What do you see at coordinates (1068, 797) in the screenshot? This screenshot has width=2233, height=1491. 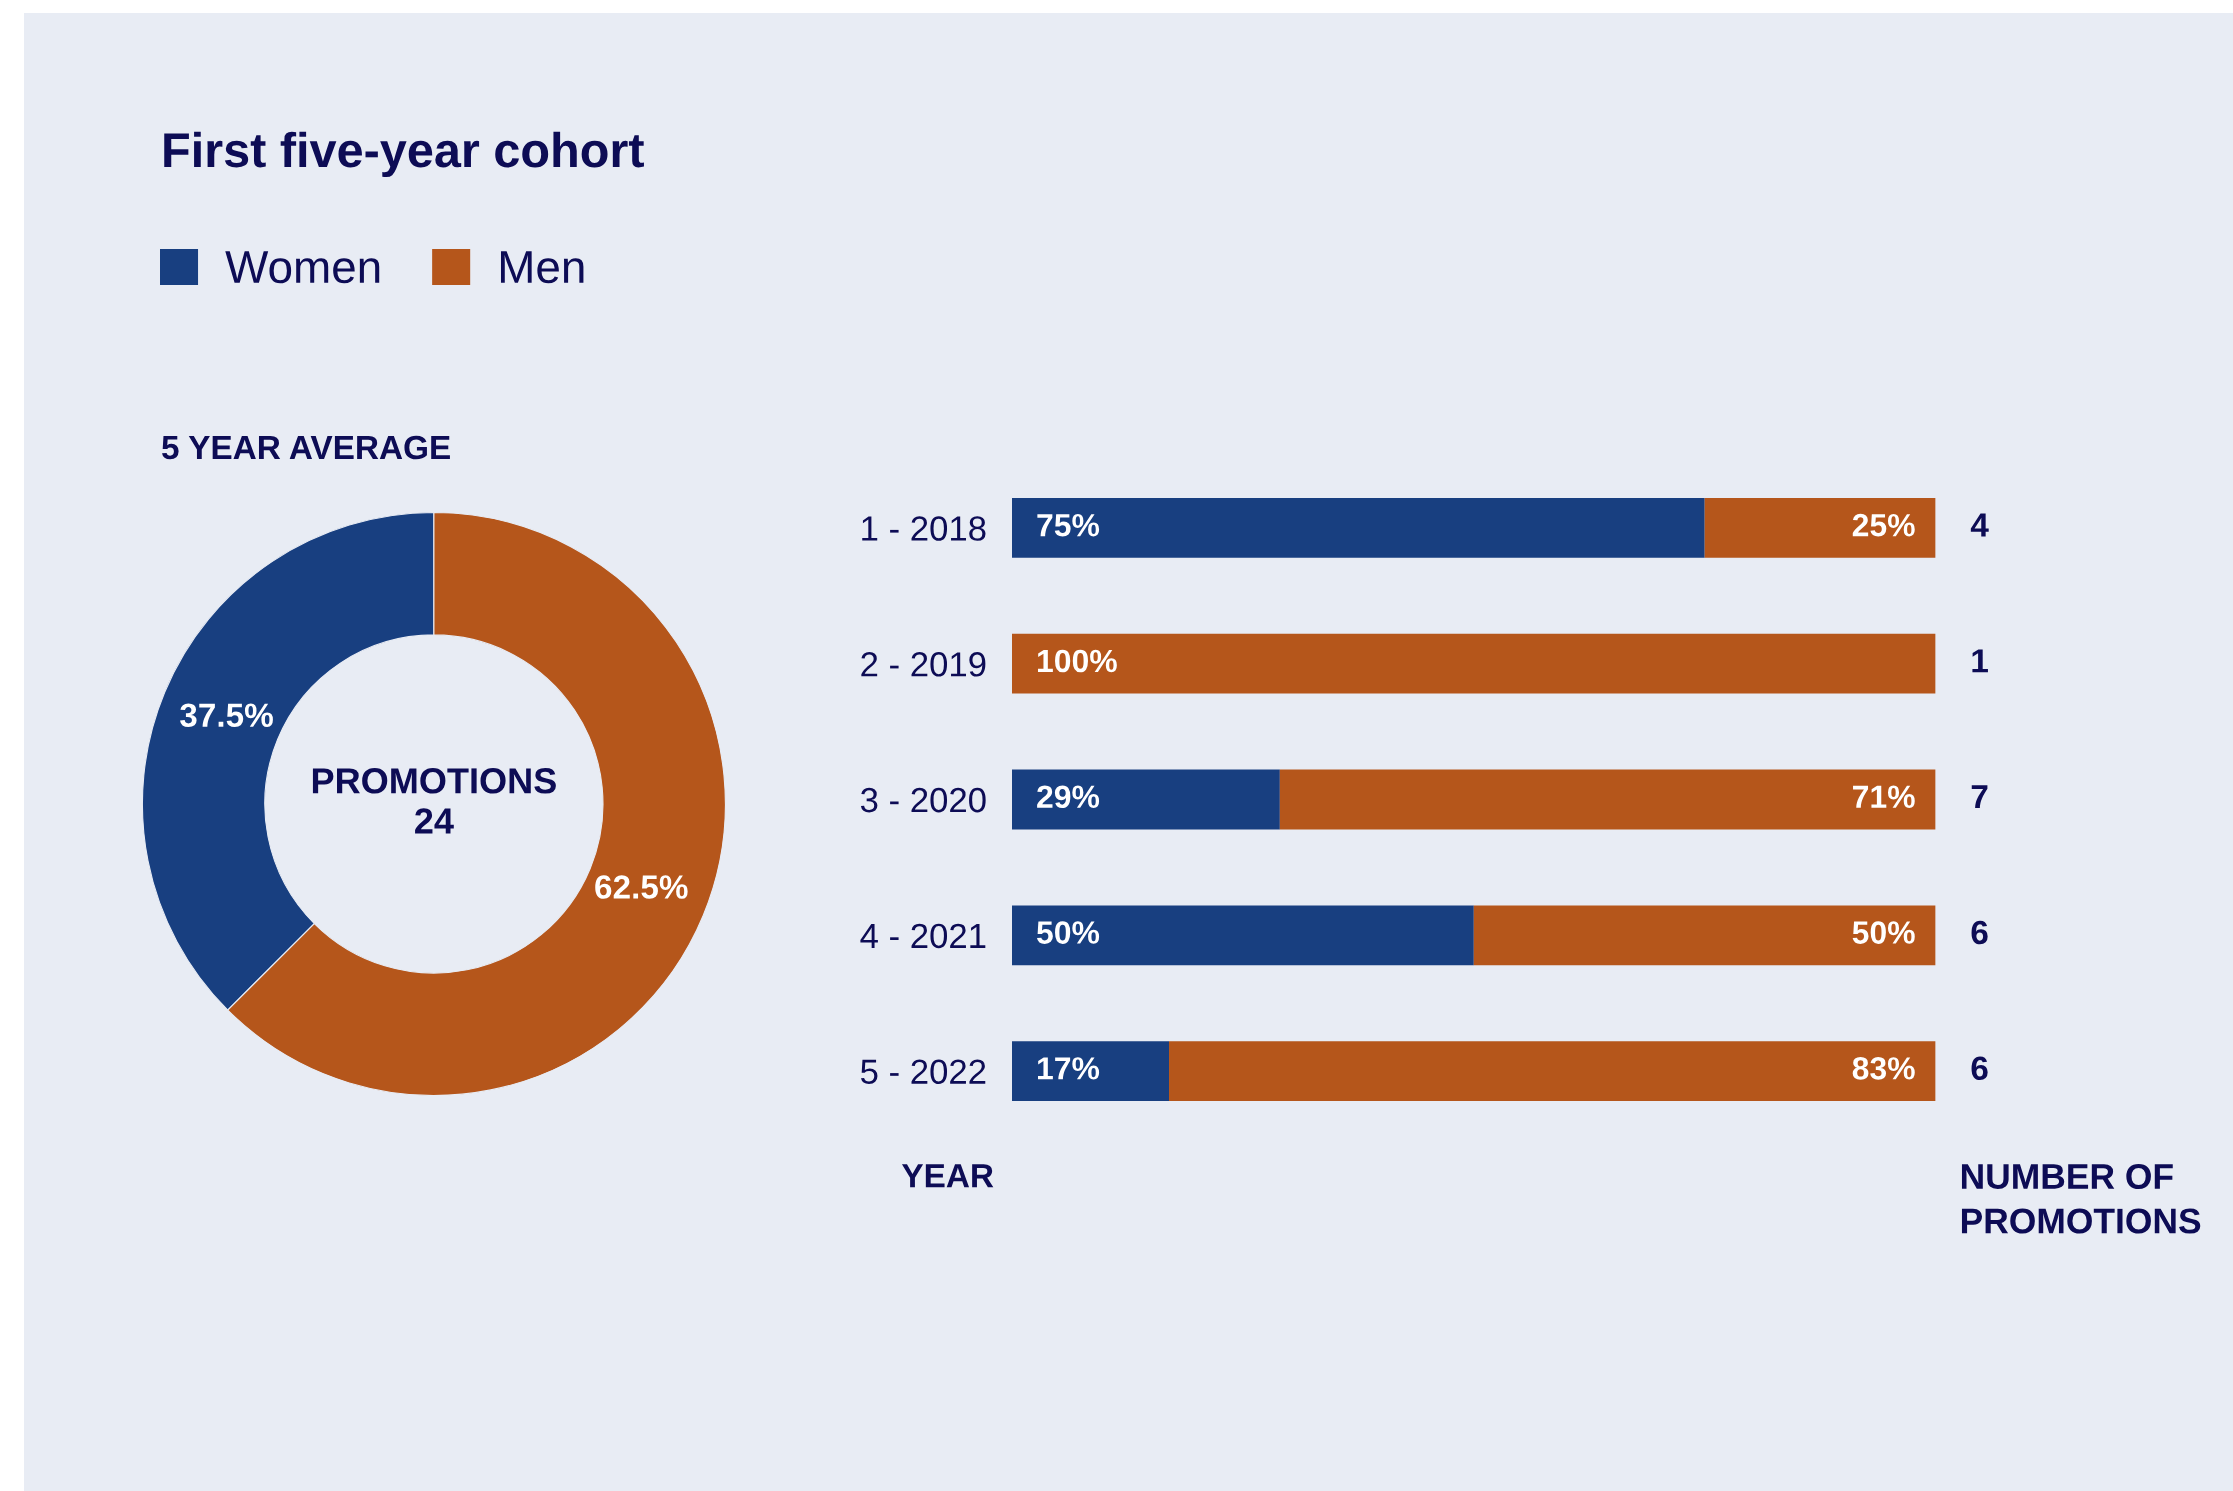 I see `data-label: 29%` at bounding box center [1068, 797].